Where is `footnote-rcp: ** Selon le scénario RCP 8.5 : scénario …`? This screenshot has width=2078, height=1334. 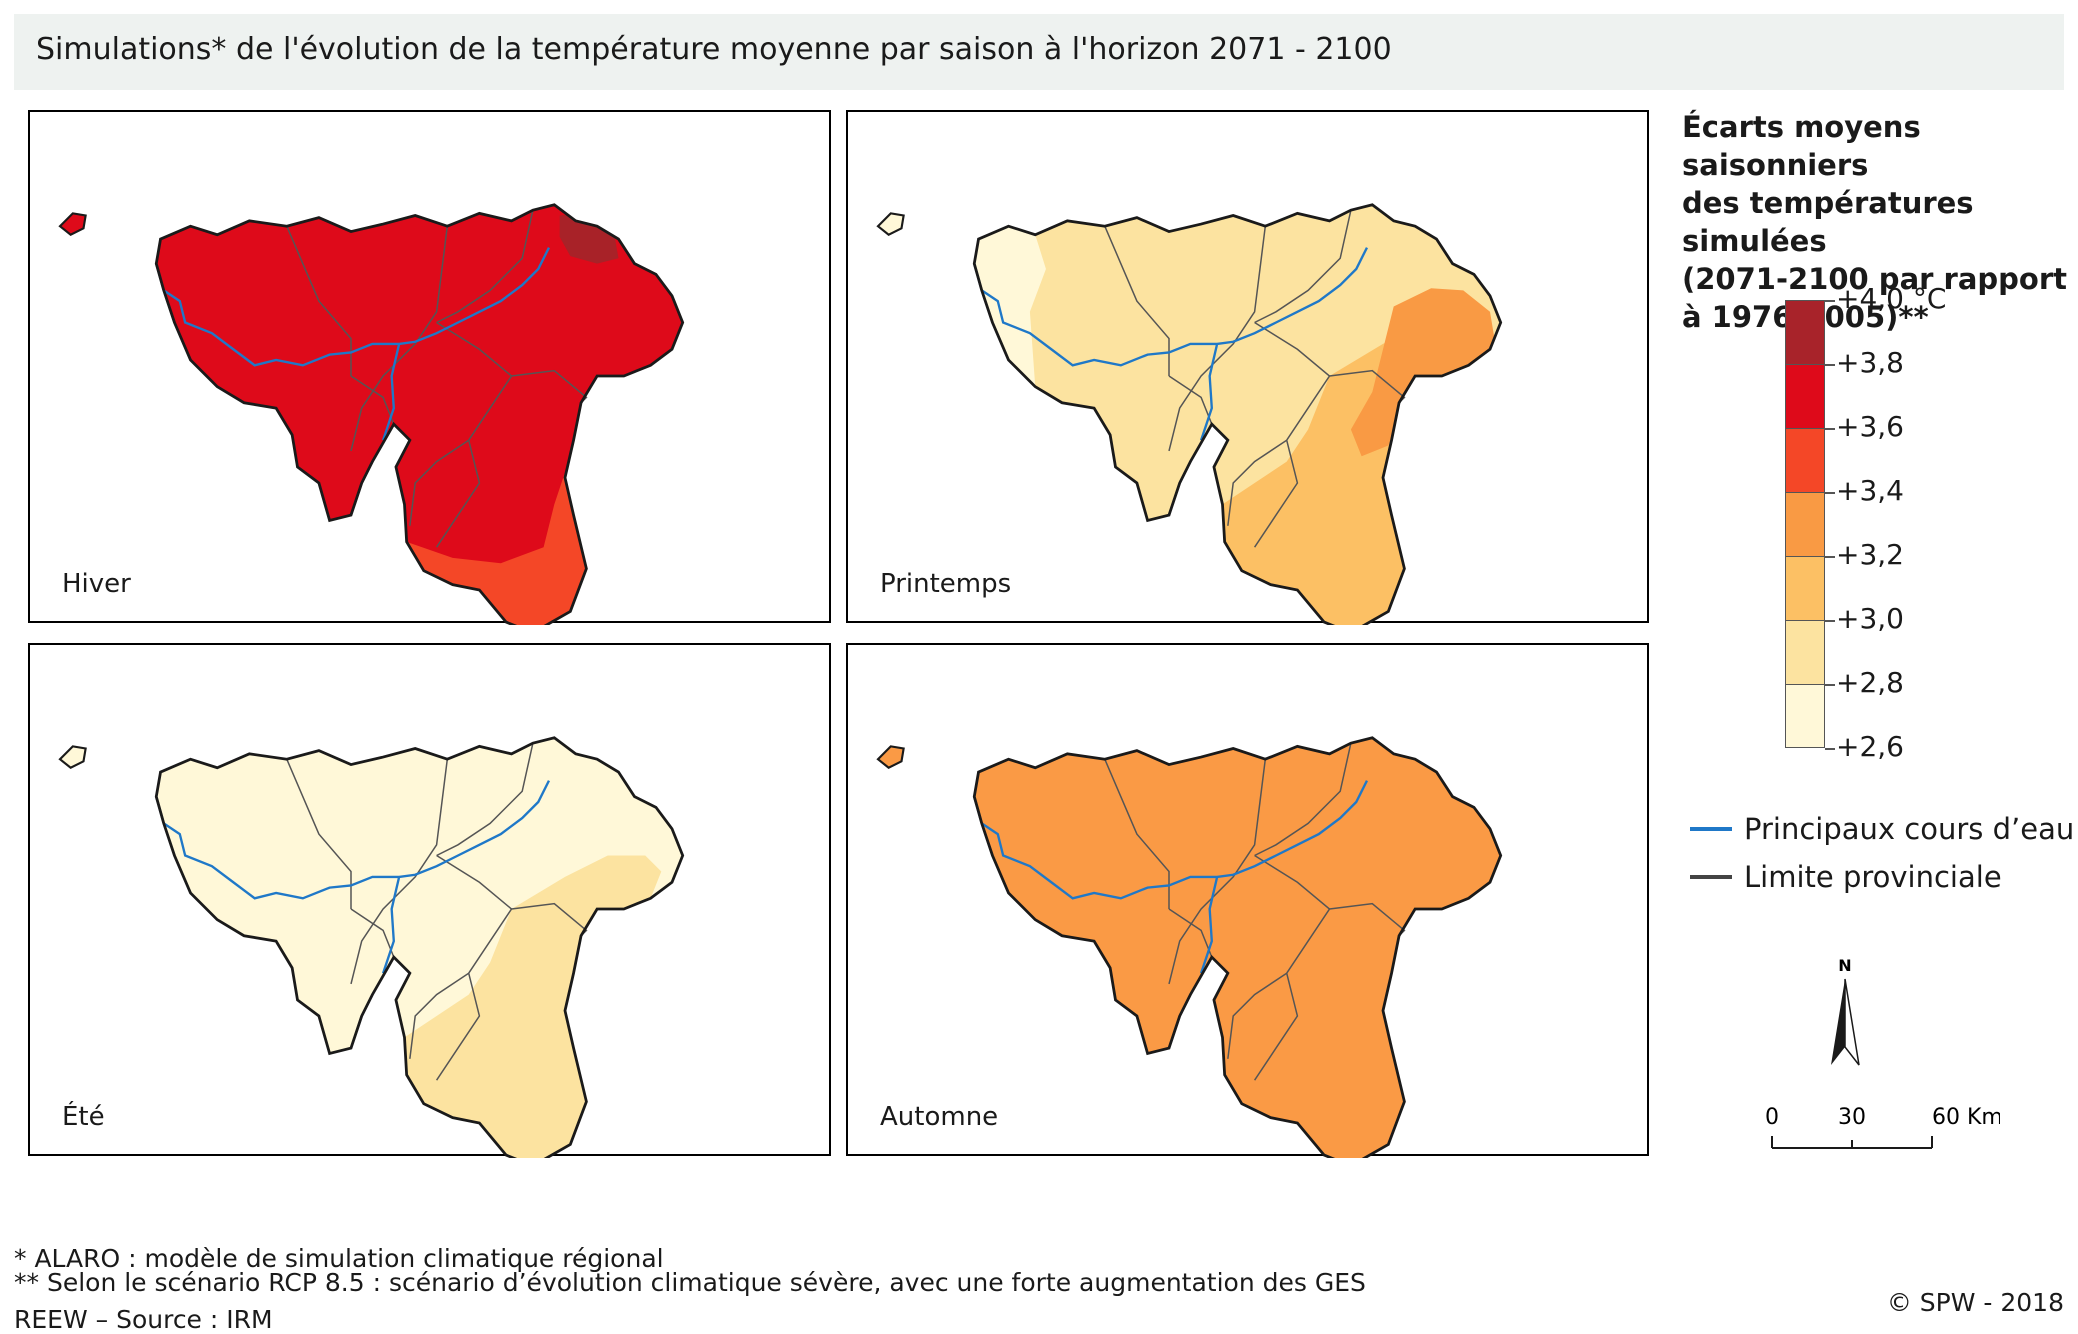 footnote-rcp: ** Selon le scénario RCP 8.5 : scénario … is located at coordinates (690, 1282).